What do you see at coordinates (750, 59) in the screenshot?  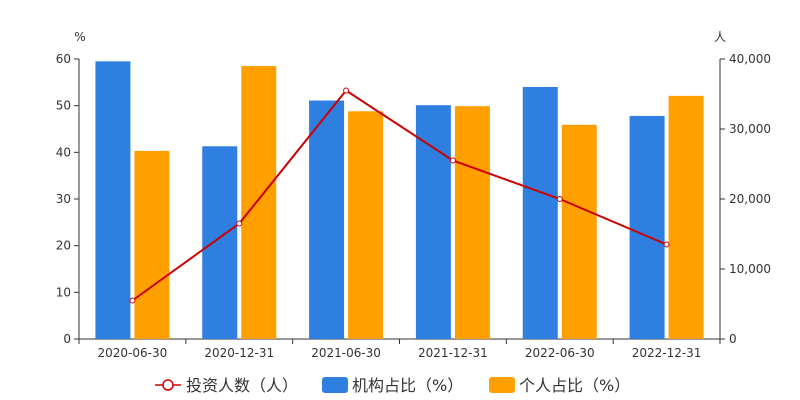 I see `right-tick-label: 40,000` at bounding box center [750, 59].